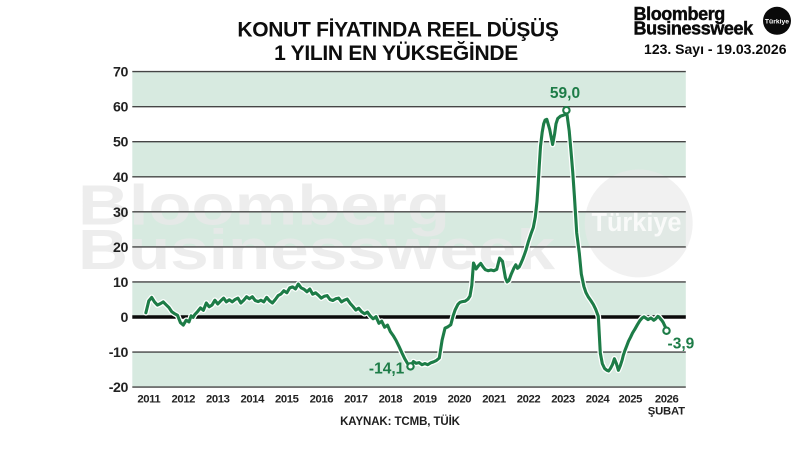 The height and width of the screenshot is (455, 800). What do you see at coordinates (120, 213) in the screenshot?
I see `svg-text: 30` at bounding box center [120, 213].